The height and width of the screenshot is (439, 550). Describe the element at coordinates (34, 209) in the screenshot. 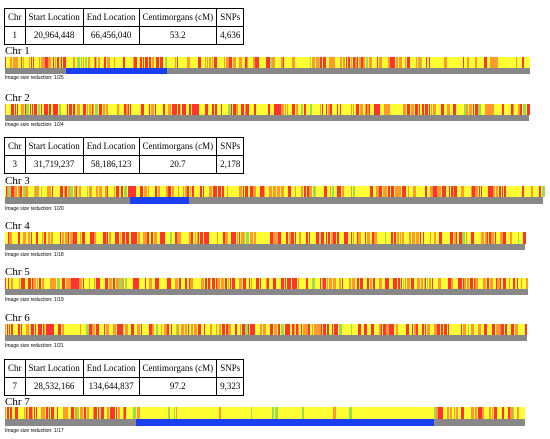

I see `image-reduction-note: Image size reduction: 1/20` at that location.